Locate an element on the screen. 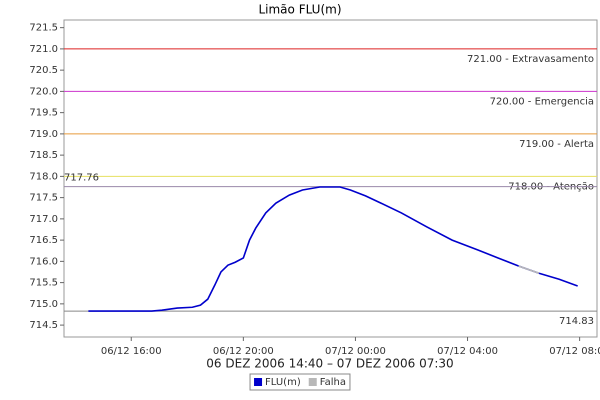 This screenshot has width=600, height=400. y-tick-label: 720.0 is located at coordinates (43, 91).